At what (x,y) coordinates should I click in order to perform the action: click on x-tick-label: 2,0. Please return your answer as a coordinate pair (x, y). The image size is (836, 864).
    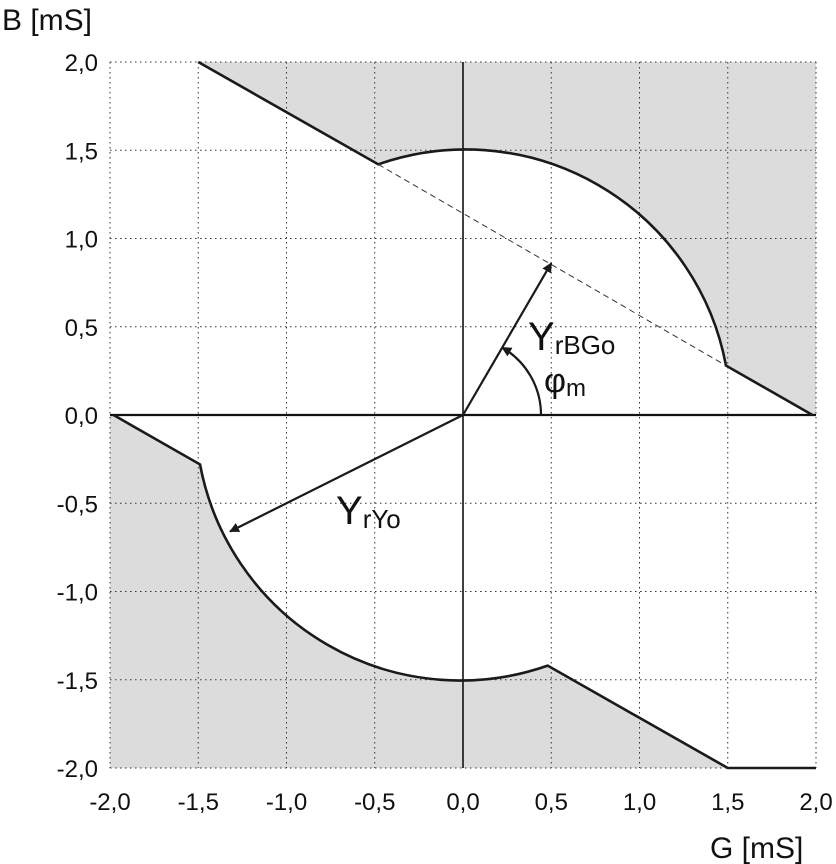
    Looking at the image, I should click on (815, 802).